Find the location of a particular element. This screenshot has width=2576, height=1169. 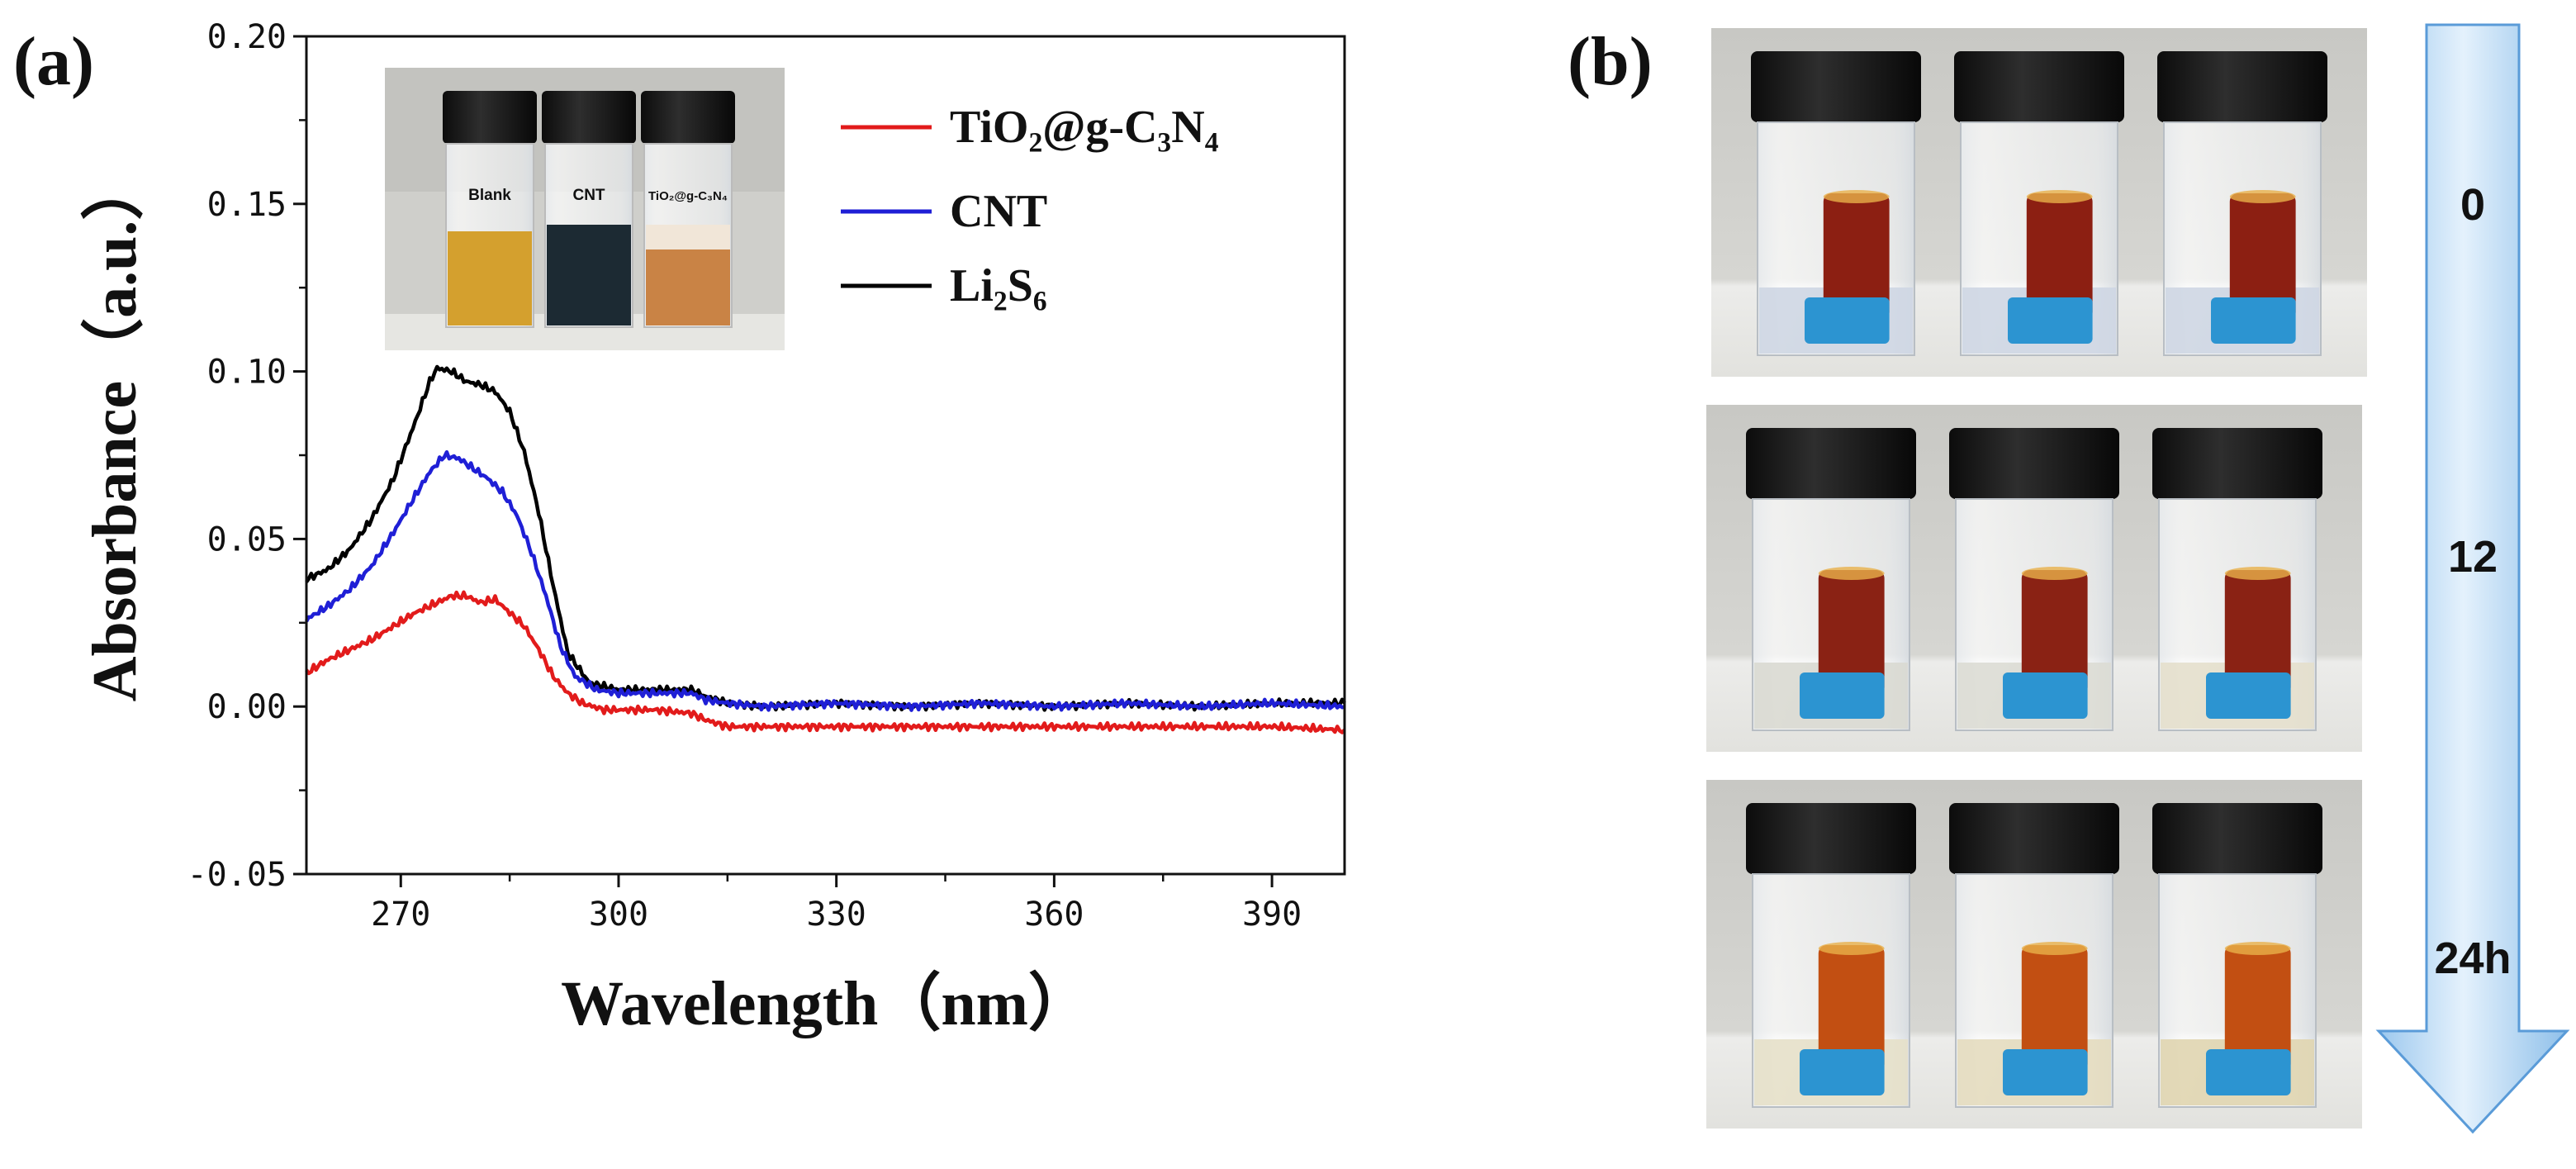

inset-liquid-foam is located at coordinates (688, 237).